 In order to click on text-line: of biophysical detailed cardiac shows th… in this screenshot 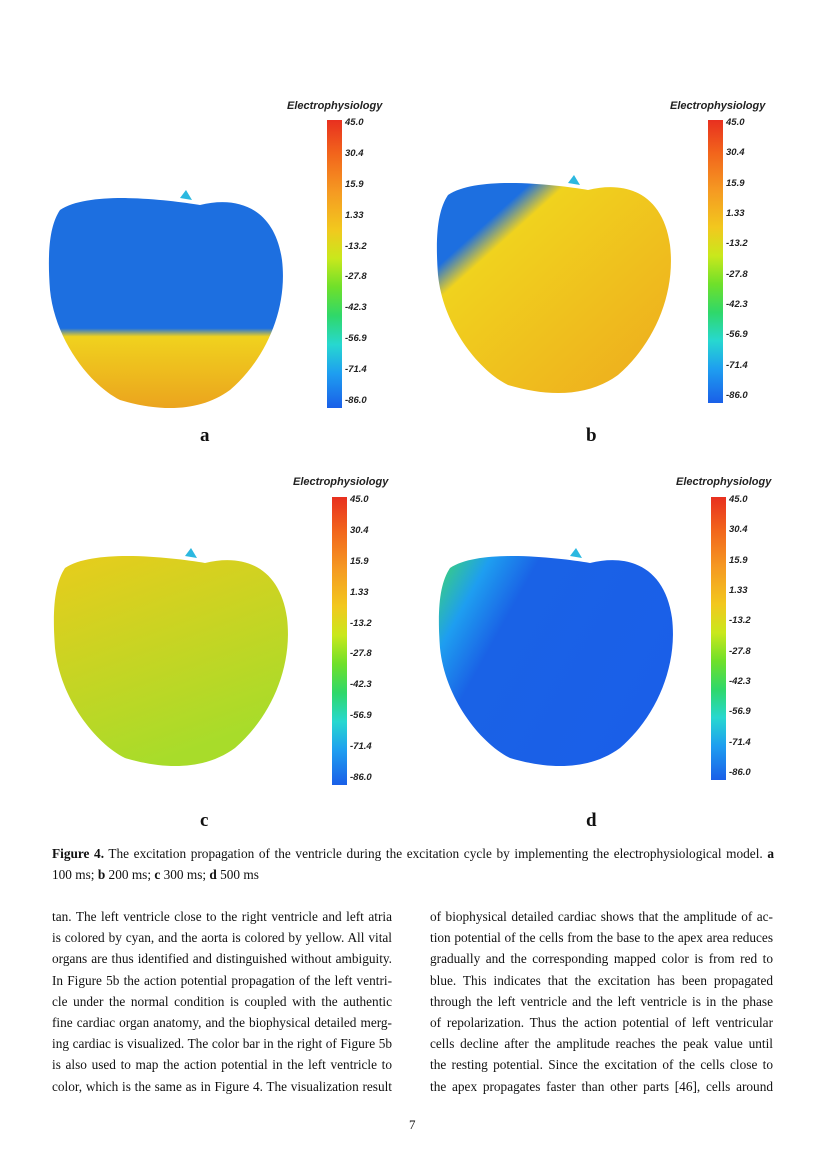, I will do `click(601, 916)`.